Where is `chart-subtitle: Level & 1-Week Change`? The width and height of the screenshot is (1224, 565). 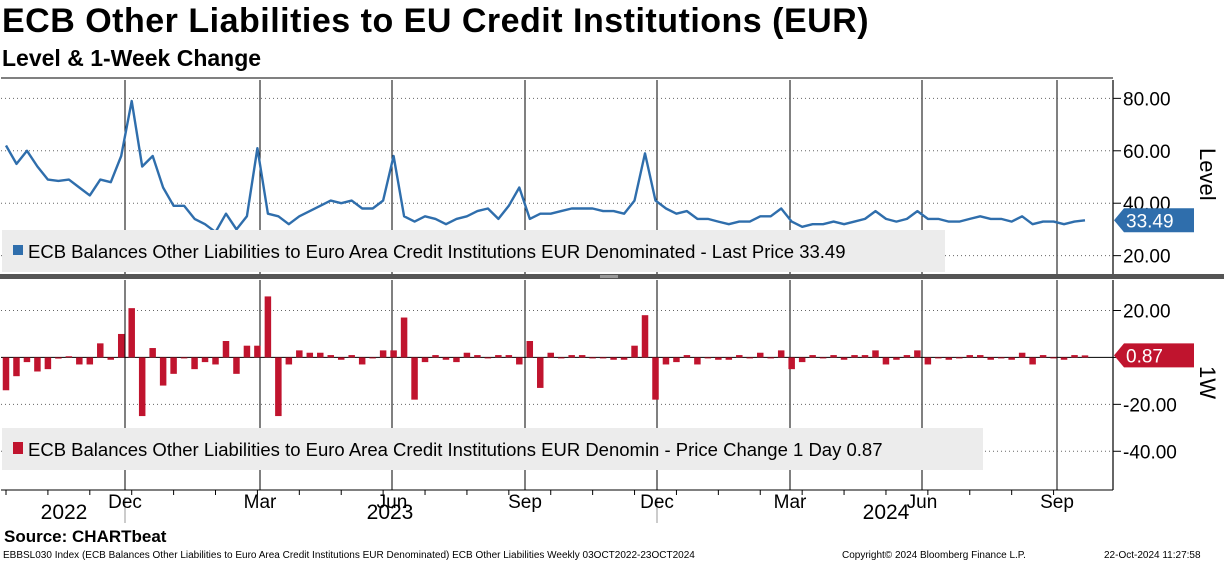 chart-subtitle: Level & 1-Week Change is located at coordinates (132, 58).